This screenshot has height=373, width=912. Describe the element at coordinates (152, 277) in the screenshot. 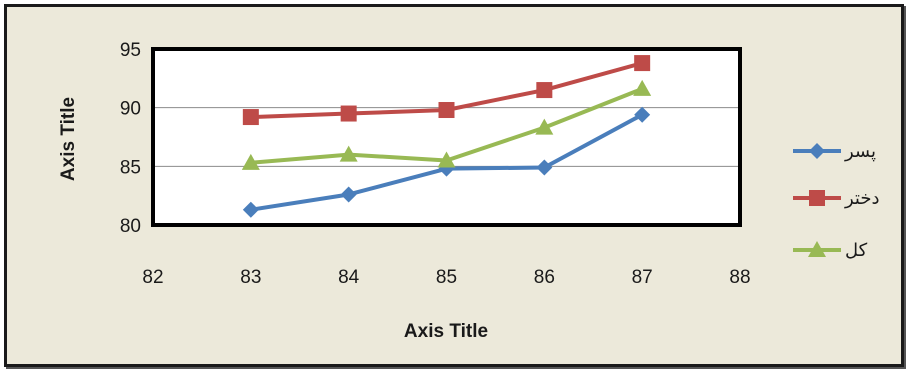

I see `x-tick-label: 82` at that location.